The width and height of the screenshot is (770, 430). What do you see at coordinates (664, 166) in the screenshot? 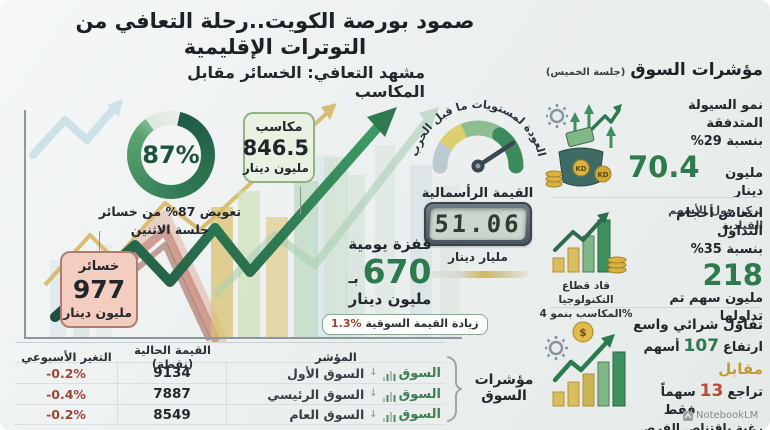
I see `liquidity-value: 70.4` at bounding box center [664, 166].